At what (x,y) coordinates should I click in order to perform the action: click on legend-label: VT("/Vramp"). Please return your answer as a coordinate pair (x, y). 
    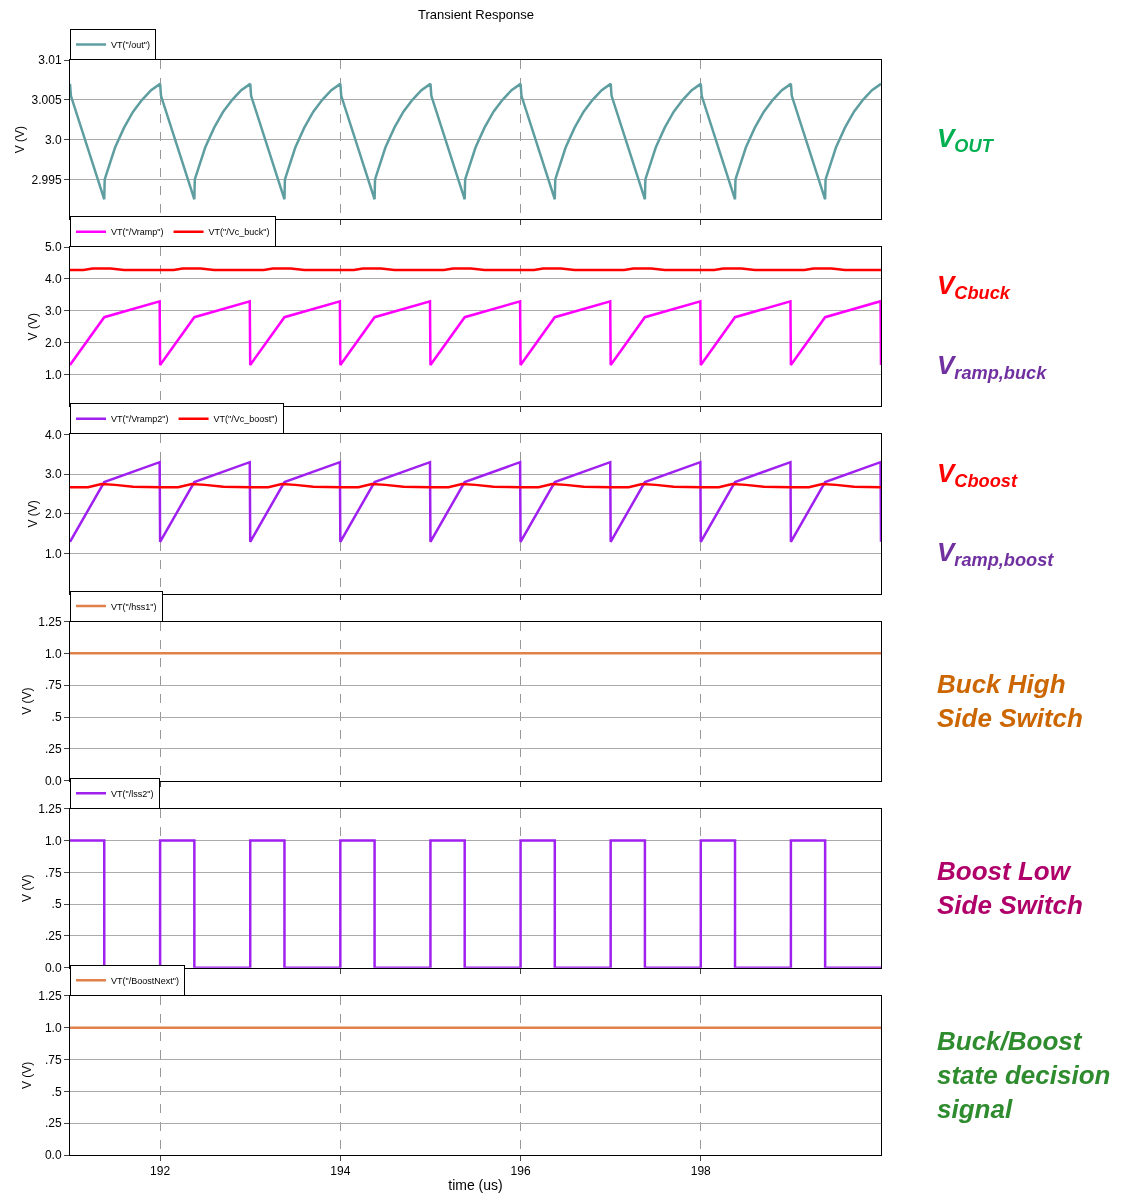
    Looking at the image, I should click on (137, 232).